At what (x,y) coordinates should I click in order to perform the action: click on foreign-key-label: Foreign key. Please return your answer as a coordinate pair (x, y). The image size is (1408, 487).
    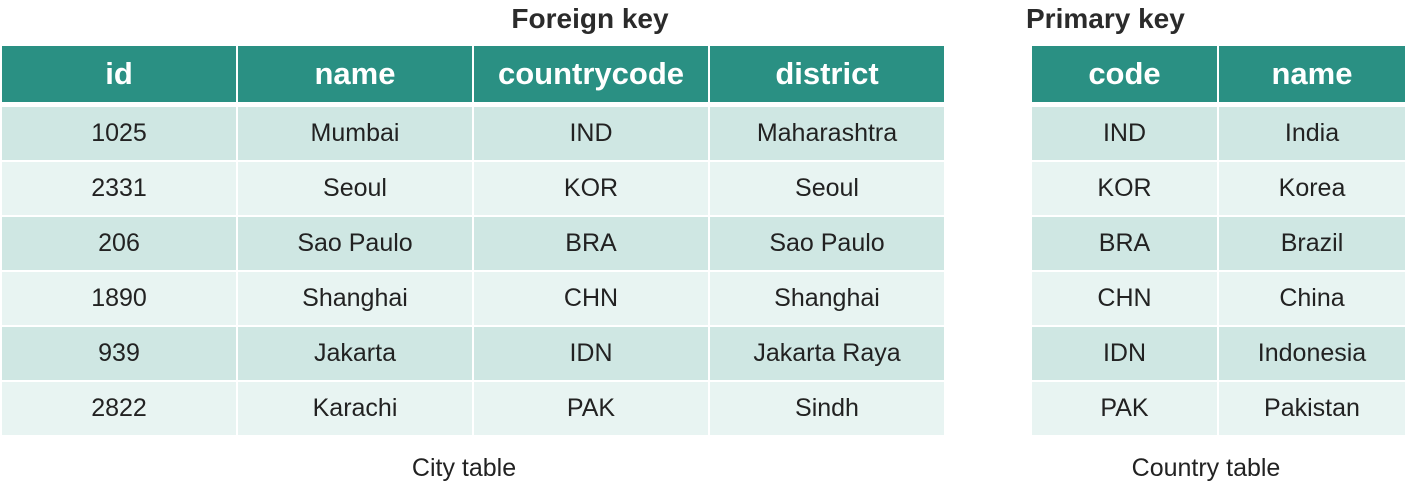
    Looking at the image, I should click on (590, 18).